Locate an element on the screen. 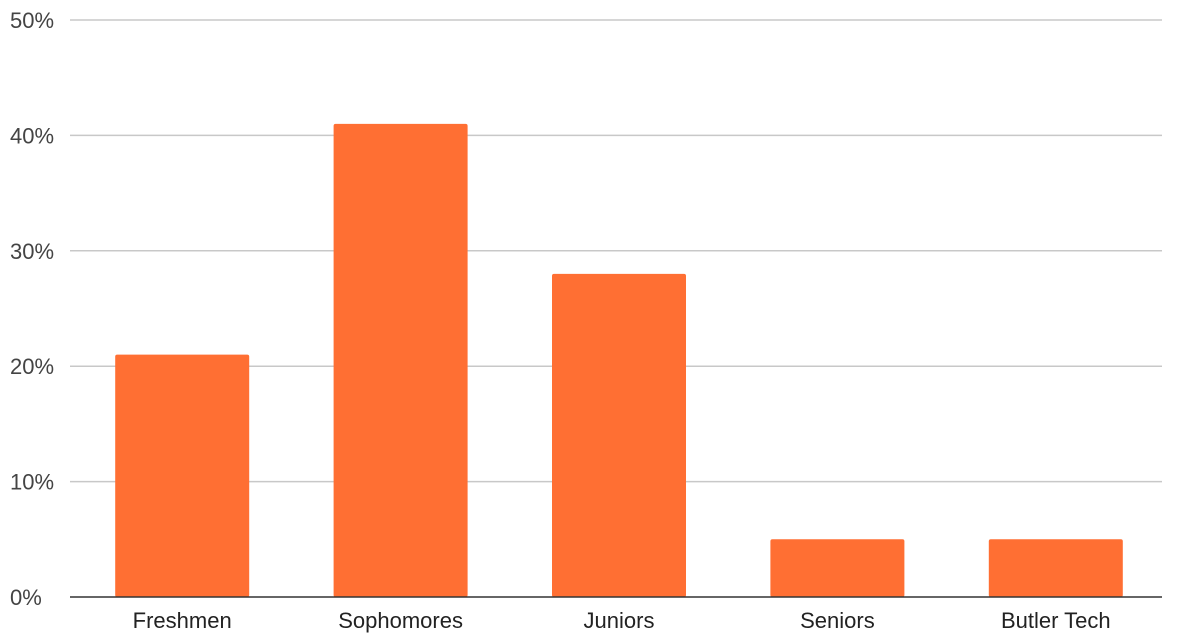 This screenshot has height=637, width=1177. y-tick-label: 0% is located at coordinates (26, 597).